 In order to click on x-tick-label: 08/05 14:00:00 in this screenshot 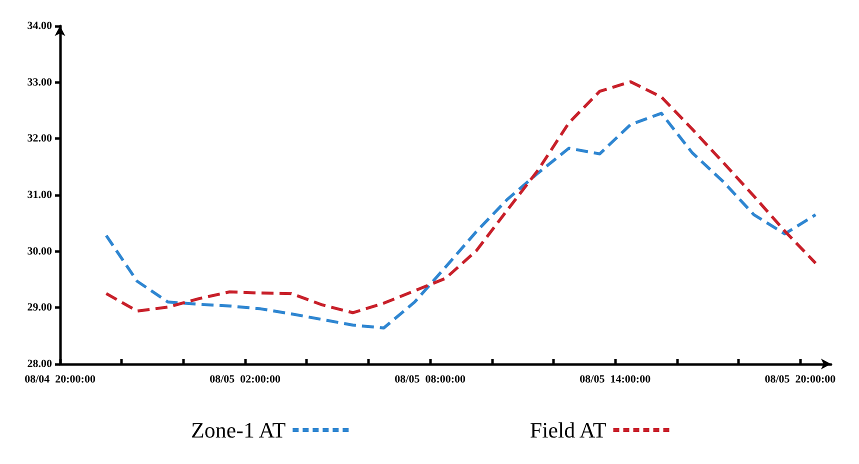, I will do `click(616, 380)`.